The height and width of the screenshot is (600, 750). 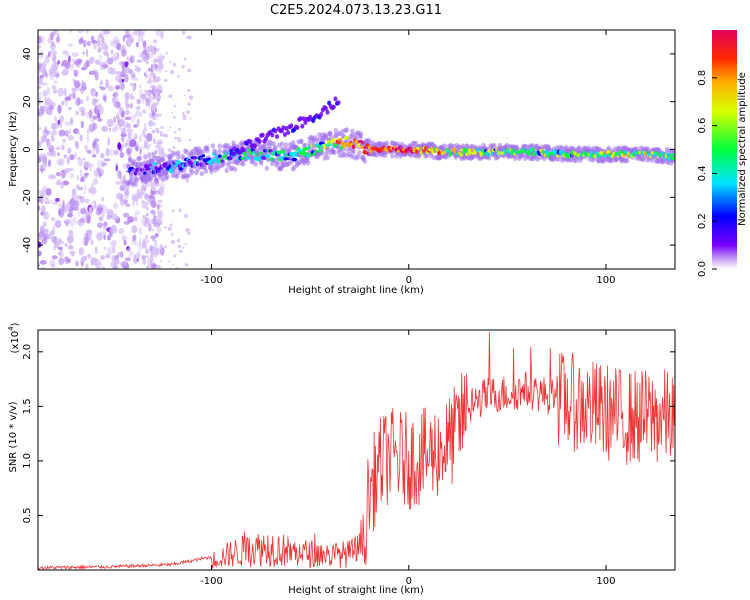 I want to click on snr-xtick-label: 100, so click(x=605, y=581).